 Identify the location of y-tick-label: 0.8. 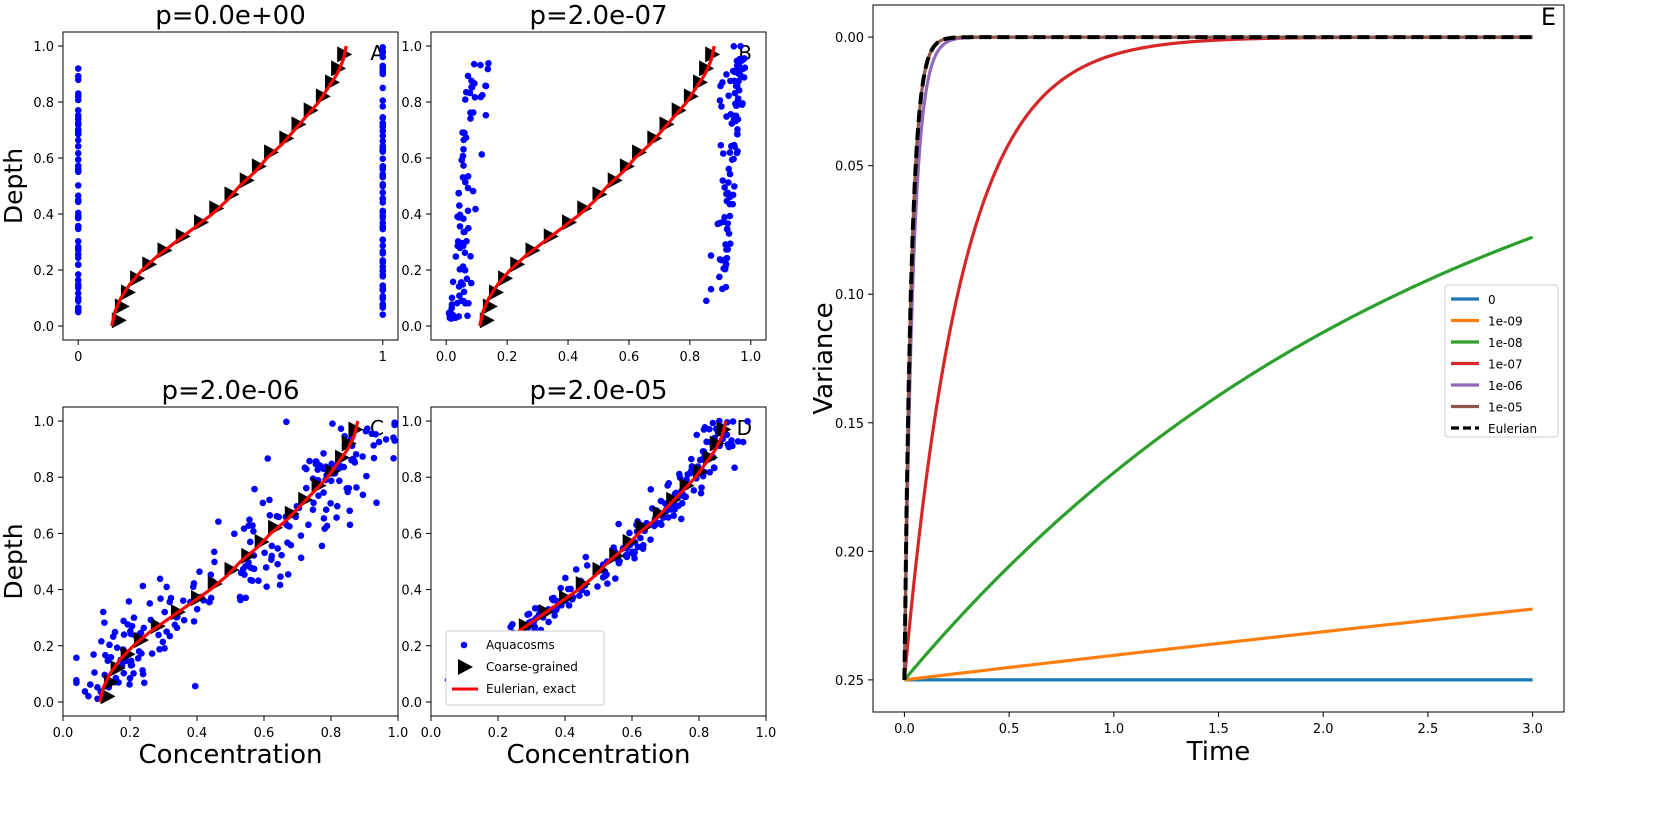
(43, 103).